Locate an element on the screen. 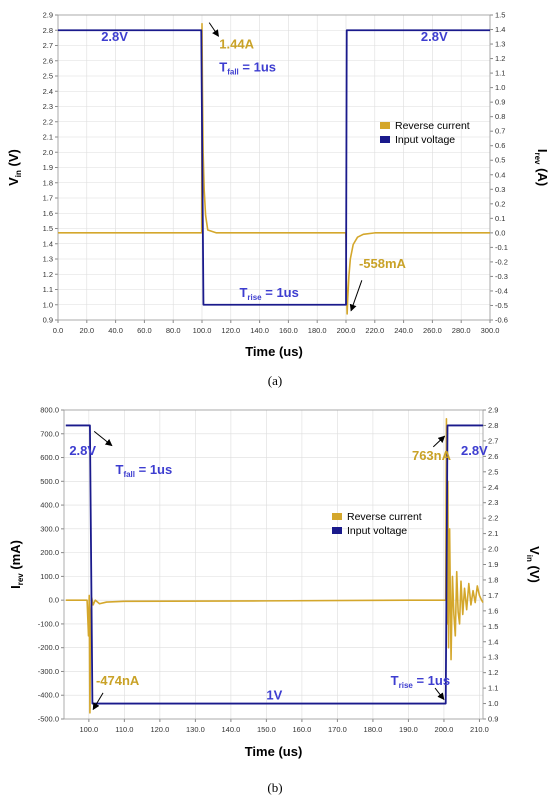 The height and width of the screenshot is (799, 550). annotation-label: Tfall = 1us is located at coordinates (247, 67).